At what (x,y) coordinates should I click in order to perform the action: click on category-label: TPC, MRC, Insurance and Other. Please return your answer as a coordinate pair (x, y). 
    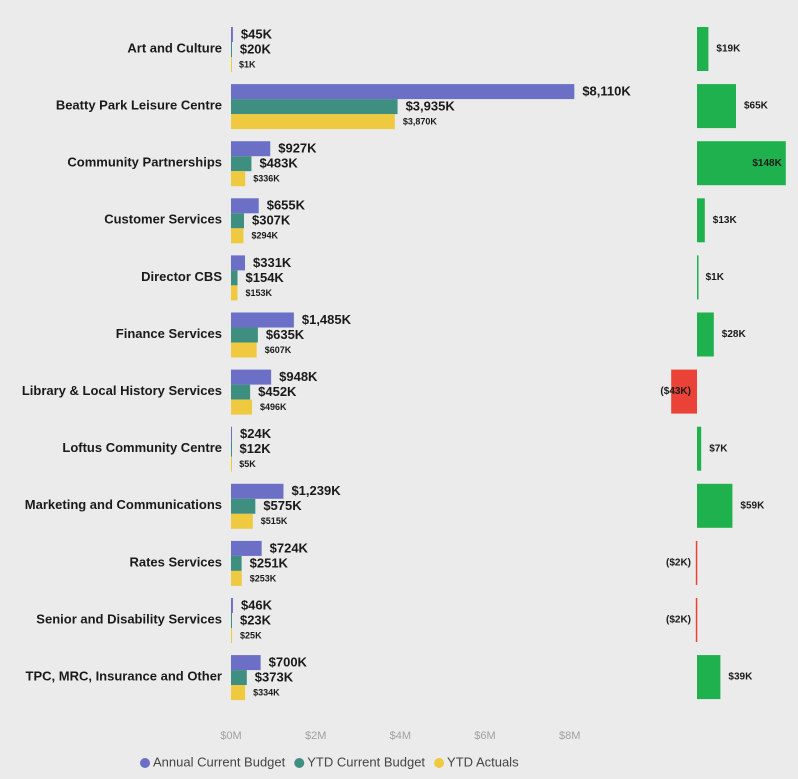
    Looking at the image, I should click on (124, 676).